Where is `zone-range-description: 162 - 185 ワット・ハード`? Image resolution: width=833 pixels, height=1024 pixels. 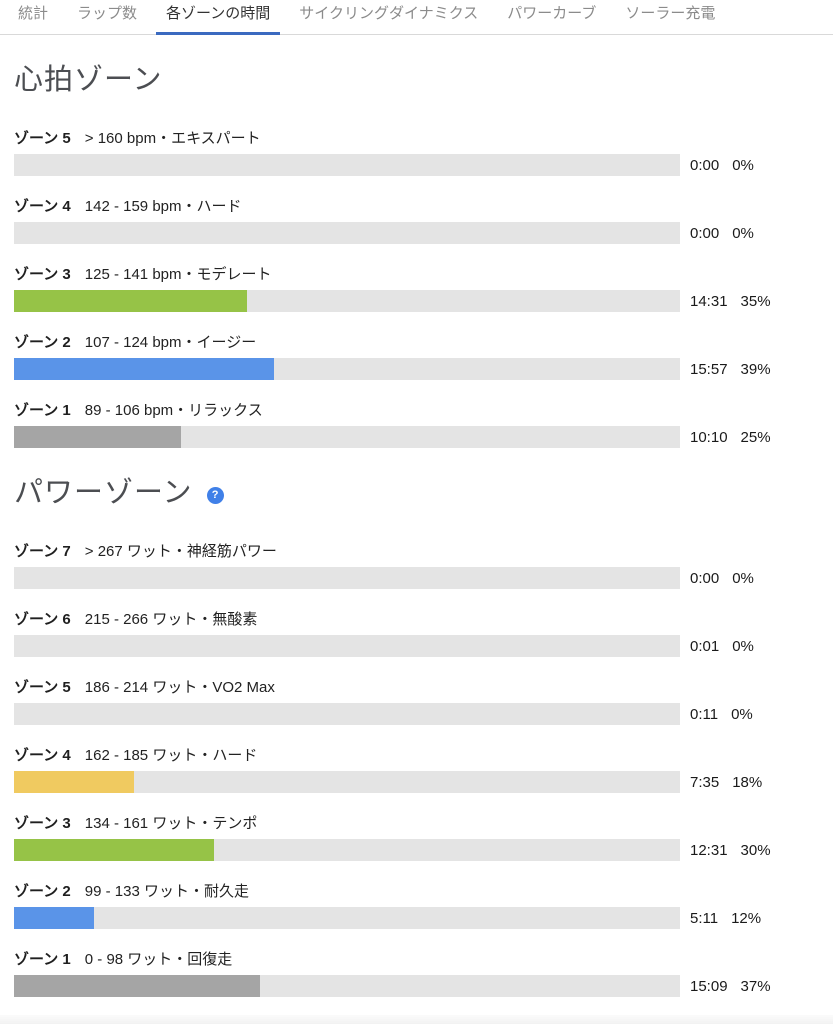 zone-range-description: 162 - 185 ワット・ハード is located at coordinates (171, 755).